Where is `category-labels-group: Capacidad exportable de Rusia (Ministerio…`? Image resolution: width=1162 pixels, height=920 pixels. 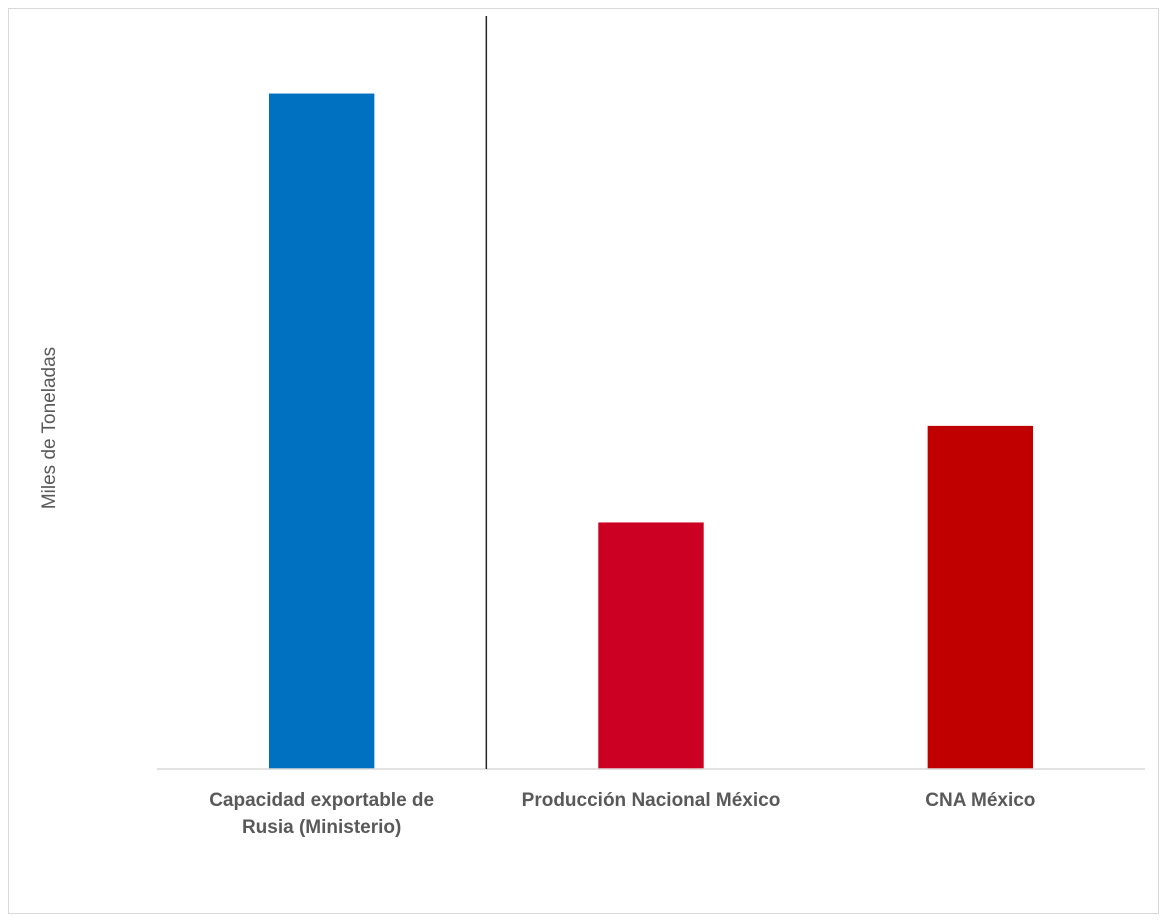
category-labels-group: Capacidad exportable de Rusia (Ministerio… is located at coordinates (622, 814).